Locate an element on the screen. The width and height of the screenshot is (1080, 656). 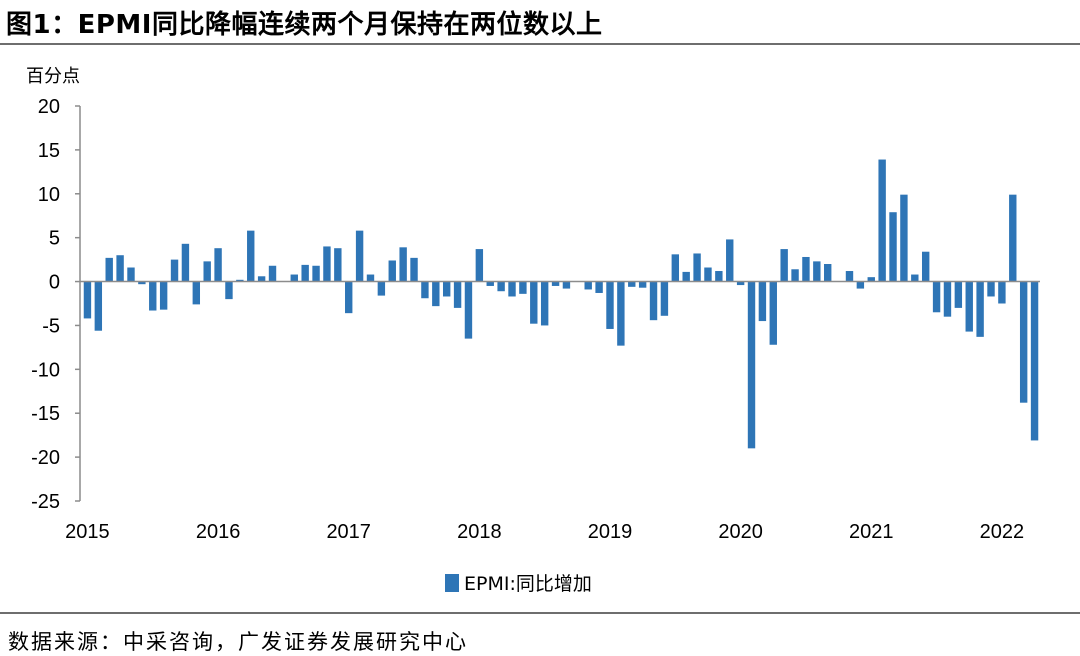
source-rule is located at coordinates (540, 613).